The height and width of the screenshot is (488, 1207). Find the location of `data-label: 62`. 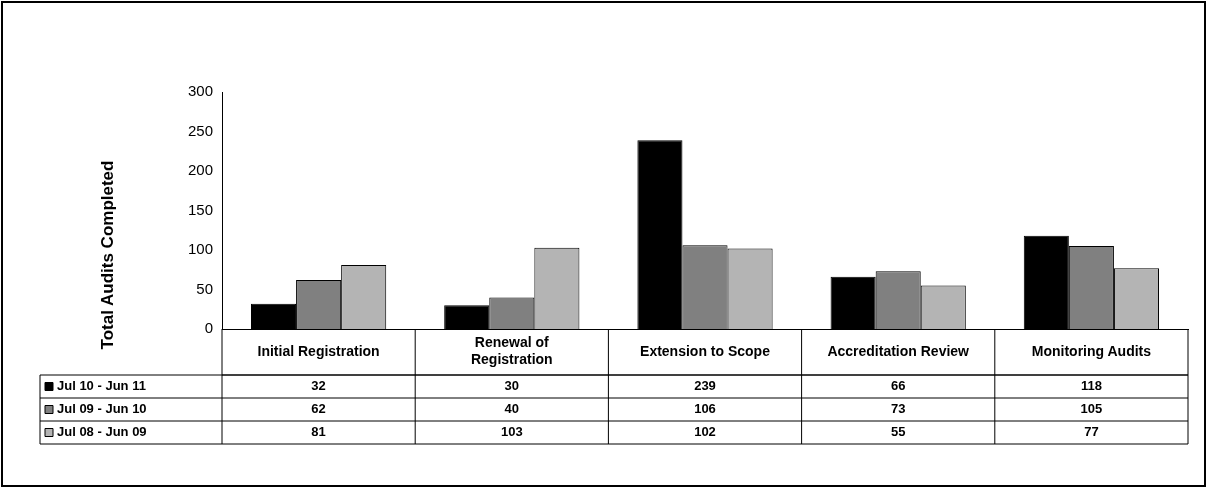

data-label: 62 is located at coordinates (318, 409).